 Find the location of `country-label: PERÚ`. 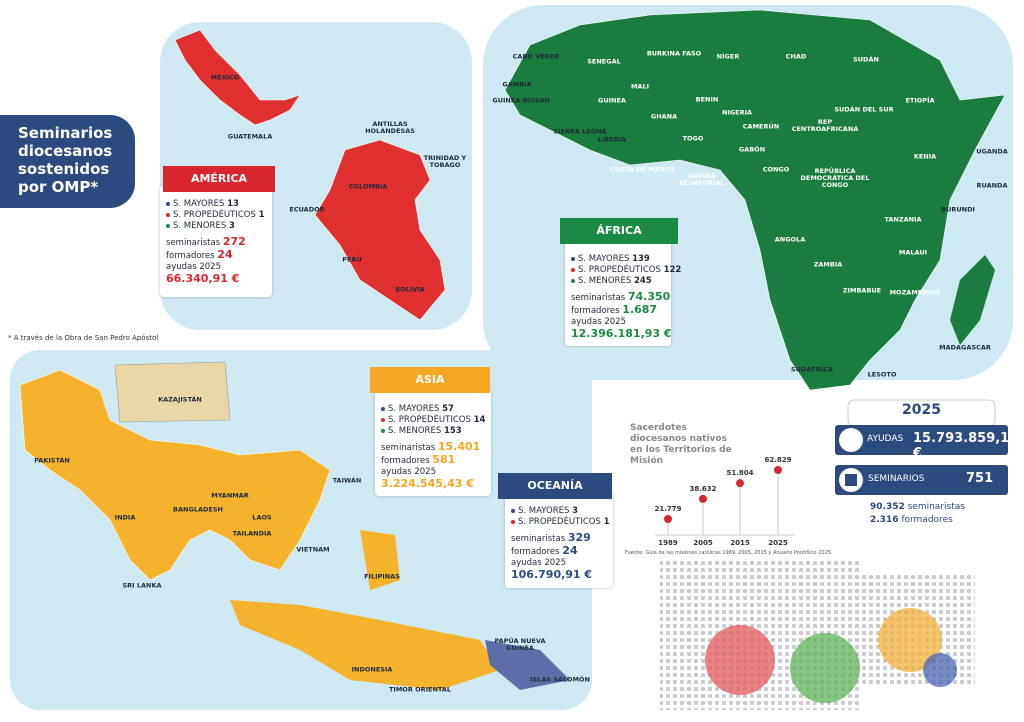

country-label: PERÚ is located at coordinates (352, 259).